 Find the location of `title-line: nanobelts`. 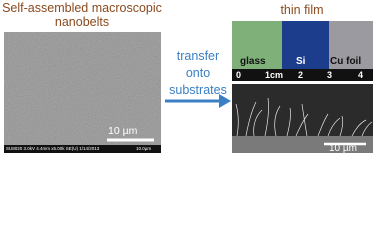

title-line: nanobelts is located at coordinates (82, 22).